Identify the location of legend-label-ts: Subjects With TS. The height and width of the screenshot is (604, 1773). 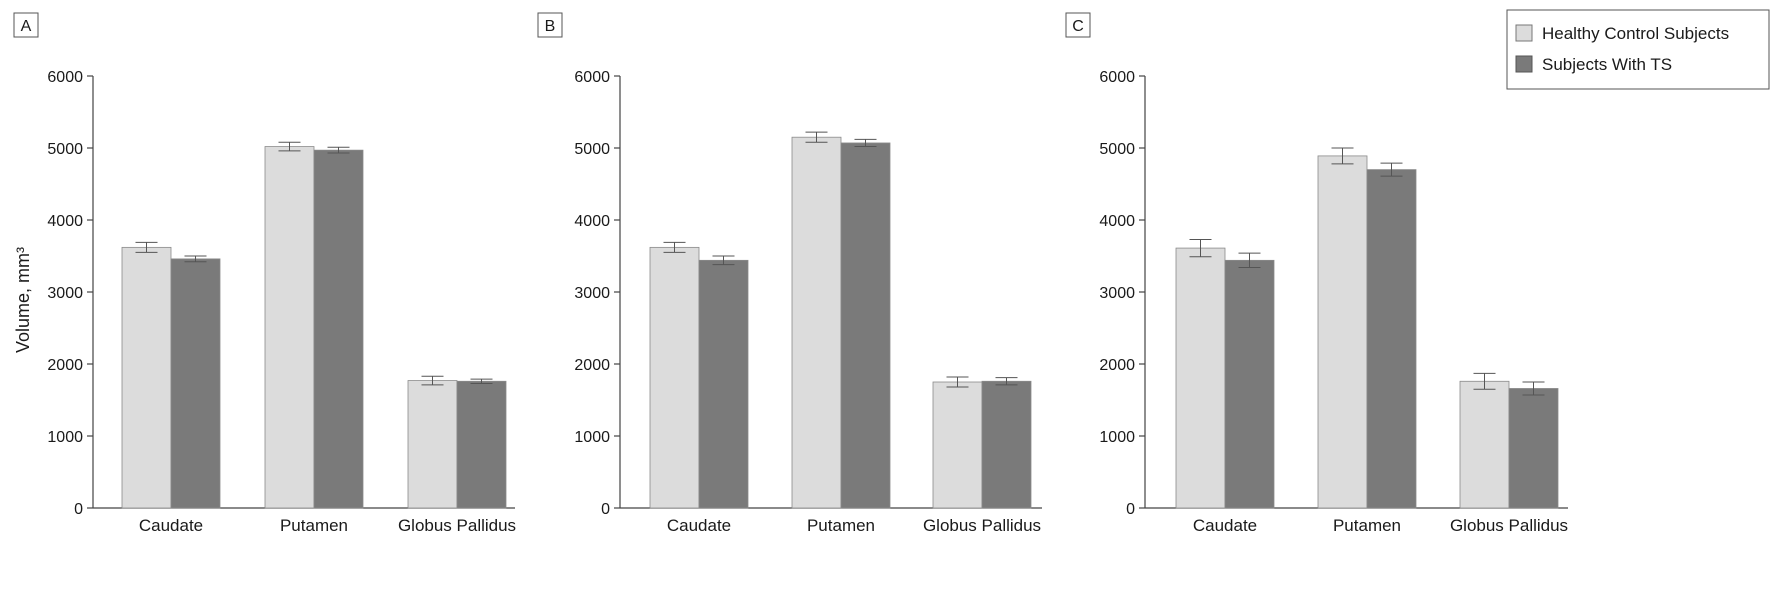
(1607, 64).